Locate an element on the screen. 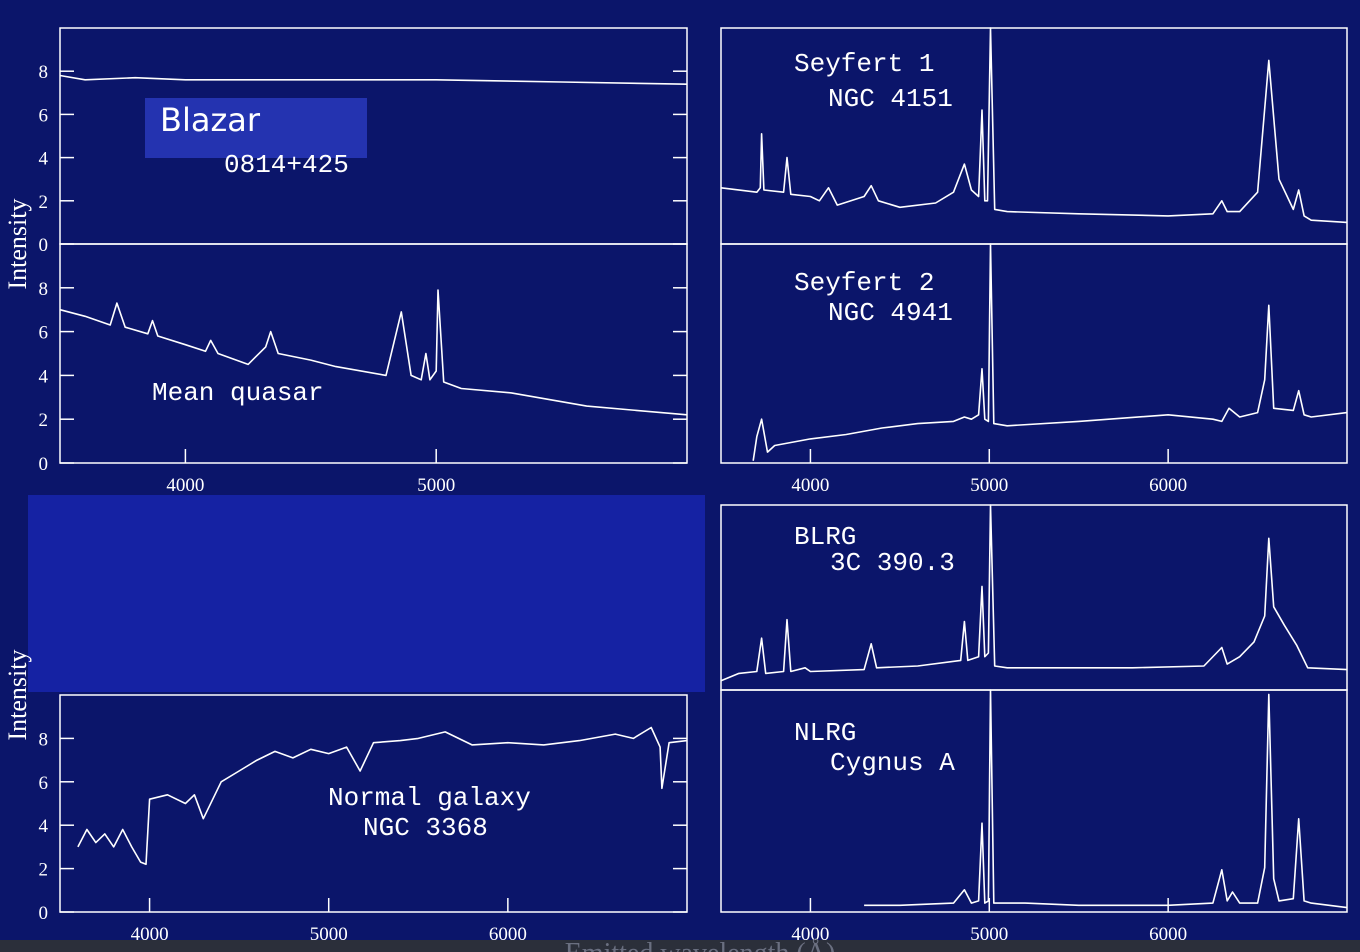 The height and width of the screenshot is (952, 1360). panel-subtitle: NGC 4151 is located at coordinates (890, 99).